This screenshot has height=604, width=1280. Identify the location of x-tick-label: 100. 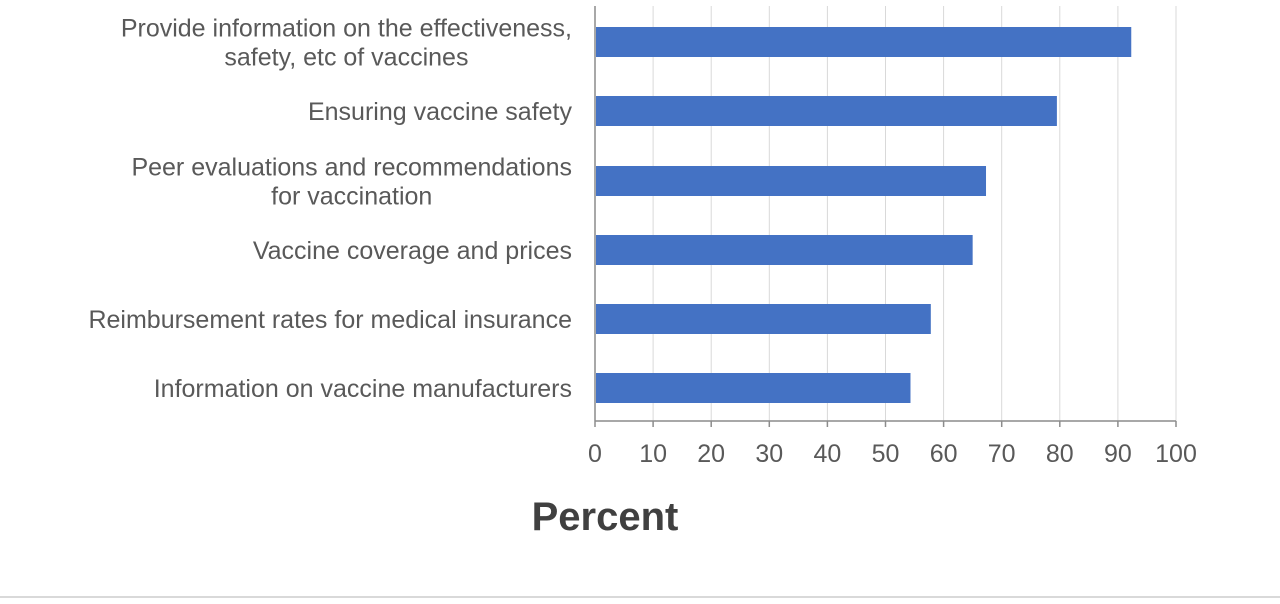
(1176, 454).